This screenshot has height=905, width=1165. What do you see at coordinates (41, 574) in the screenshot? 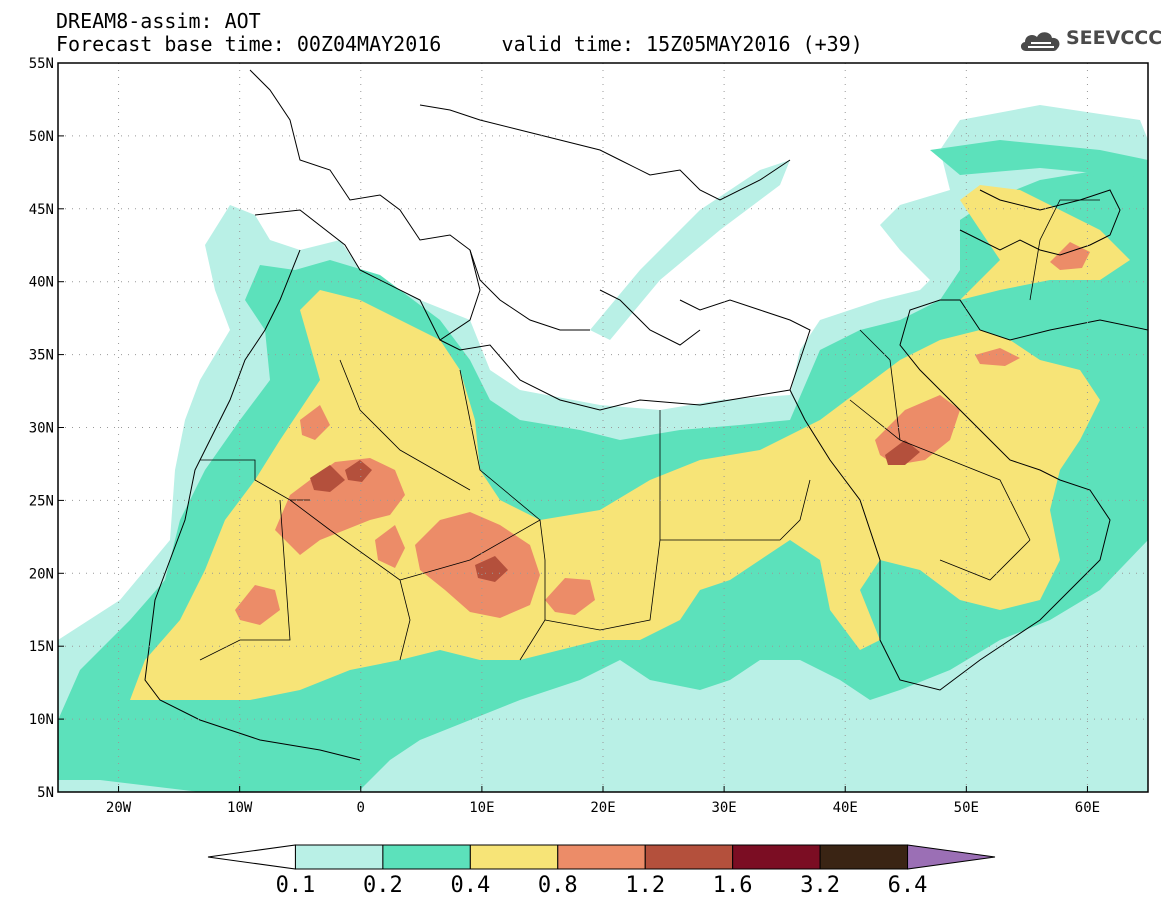
I see `lat-tick-label: 20N` at bounding box center [41, 574].